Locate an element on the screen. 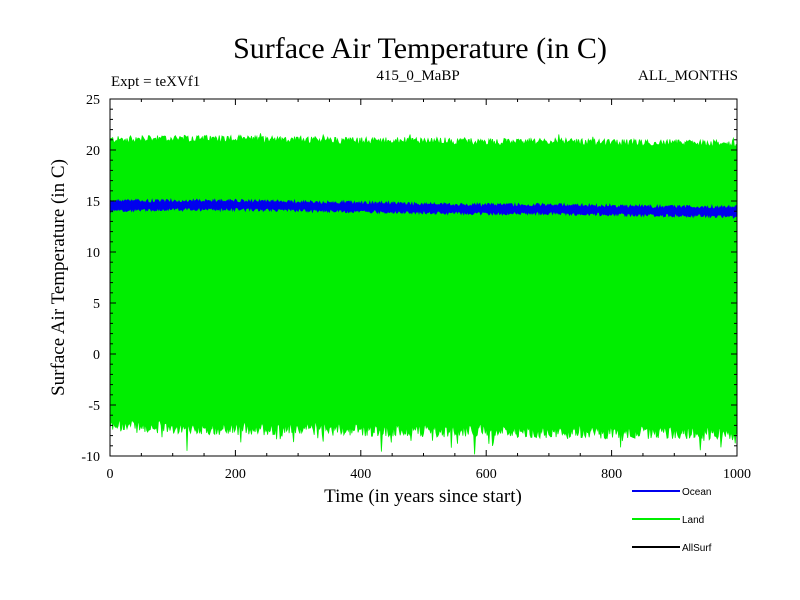  legend-label-ocean: Ocean is located at coordinates (696, 492).